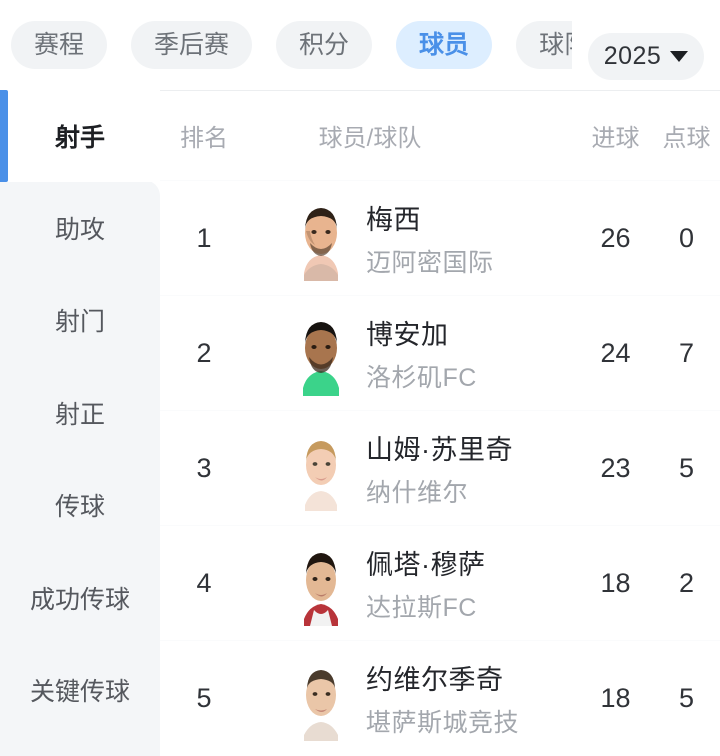 The width and height of the screenshot is (720, 756). I want to click on tab-label: 赛程, so click(59, 45).